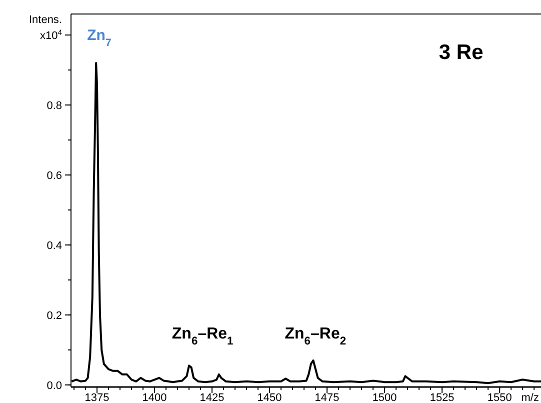 This screenshot has height=403, width=541. What do you see at coordinates (203, 337) in the screenshot?
I see `annotation: Zn$_{6}$–Re$_{1}$` at bounding box center [203, 337].